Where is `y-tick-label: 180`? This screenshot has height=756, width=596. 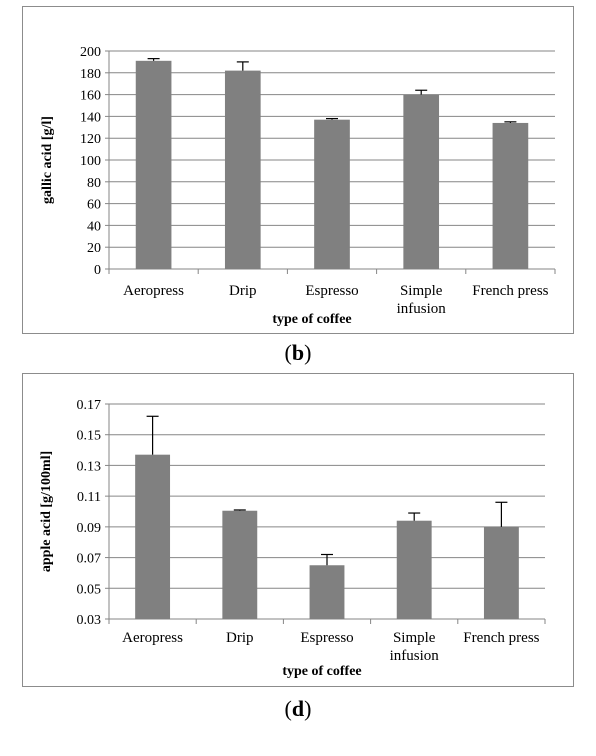 y-tick-label: 180 is located at coordinates (90, 74).